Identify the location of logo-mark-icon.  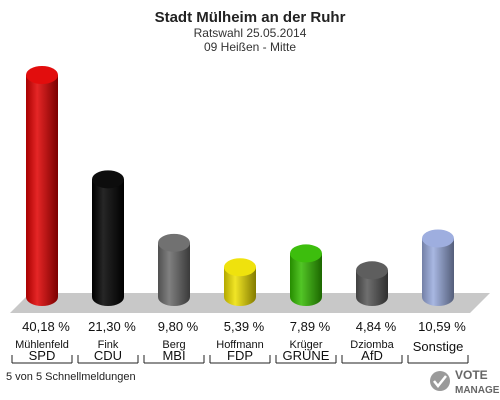
(440, 381).